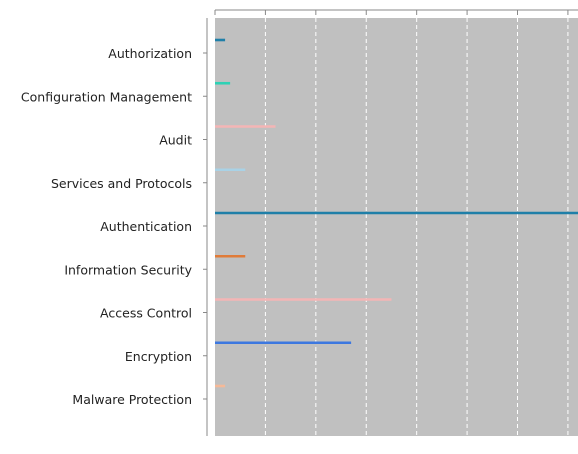 The height and width of the screenshot is (454, 578). Describe the element at coordinates (121, 183) in the screenshot. I see `category-label-4: Services and Protocols` at that location.